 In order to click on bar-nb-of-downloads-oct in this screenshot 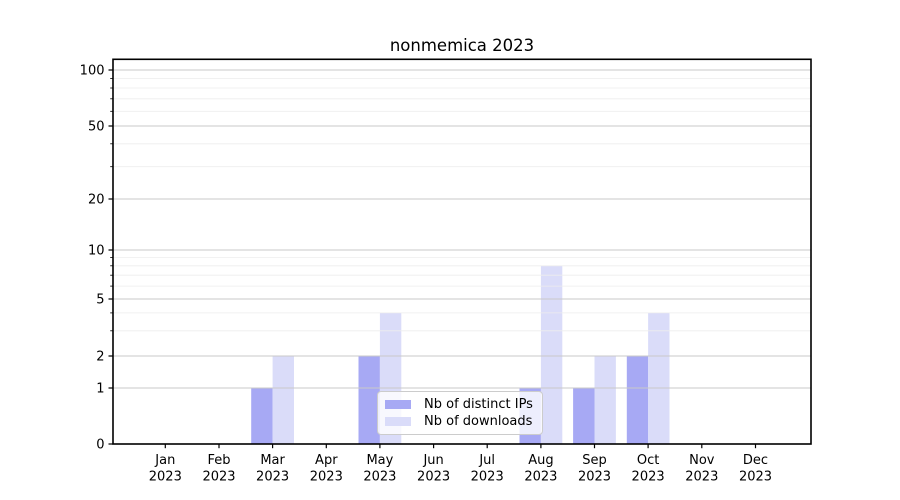, I will do `click(659, 378)`.